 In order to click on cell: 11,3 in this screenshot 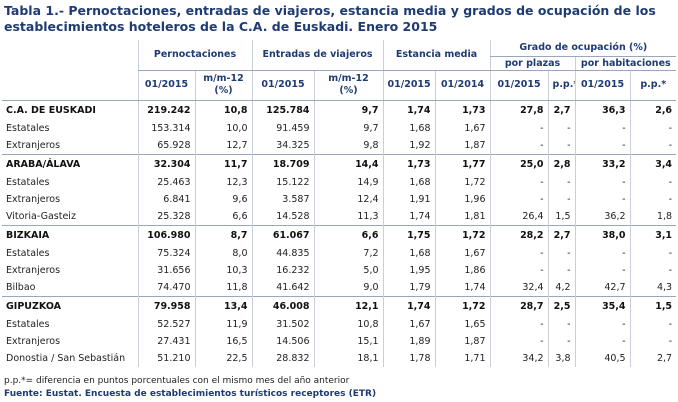, I will do `click(348, 216)`.